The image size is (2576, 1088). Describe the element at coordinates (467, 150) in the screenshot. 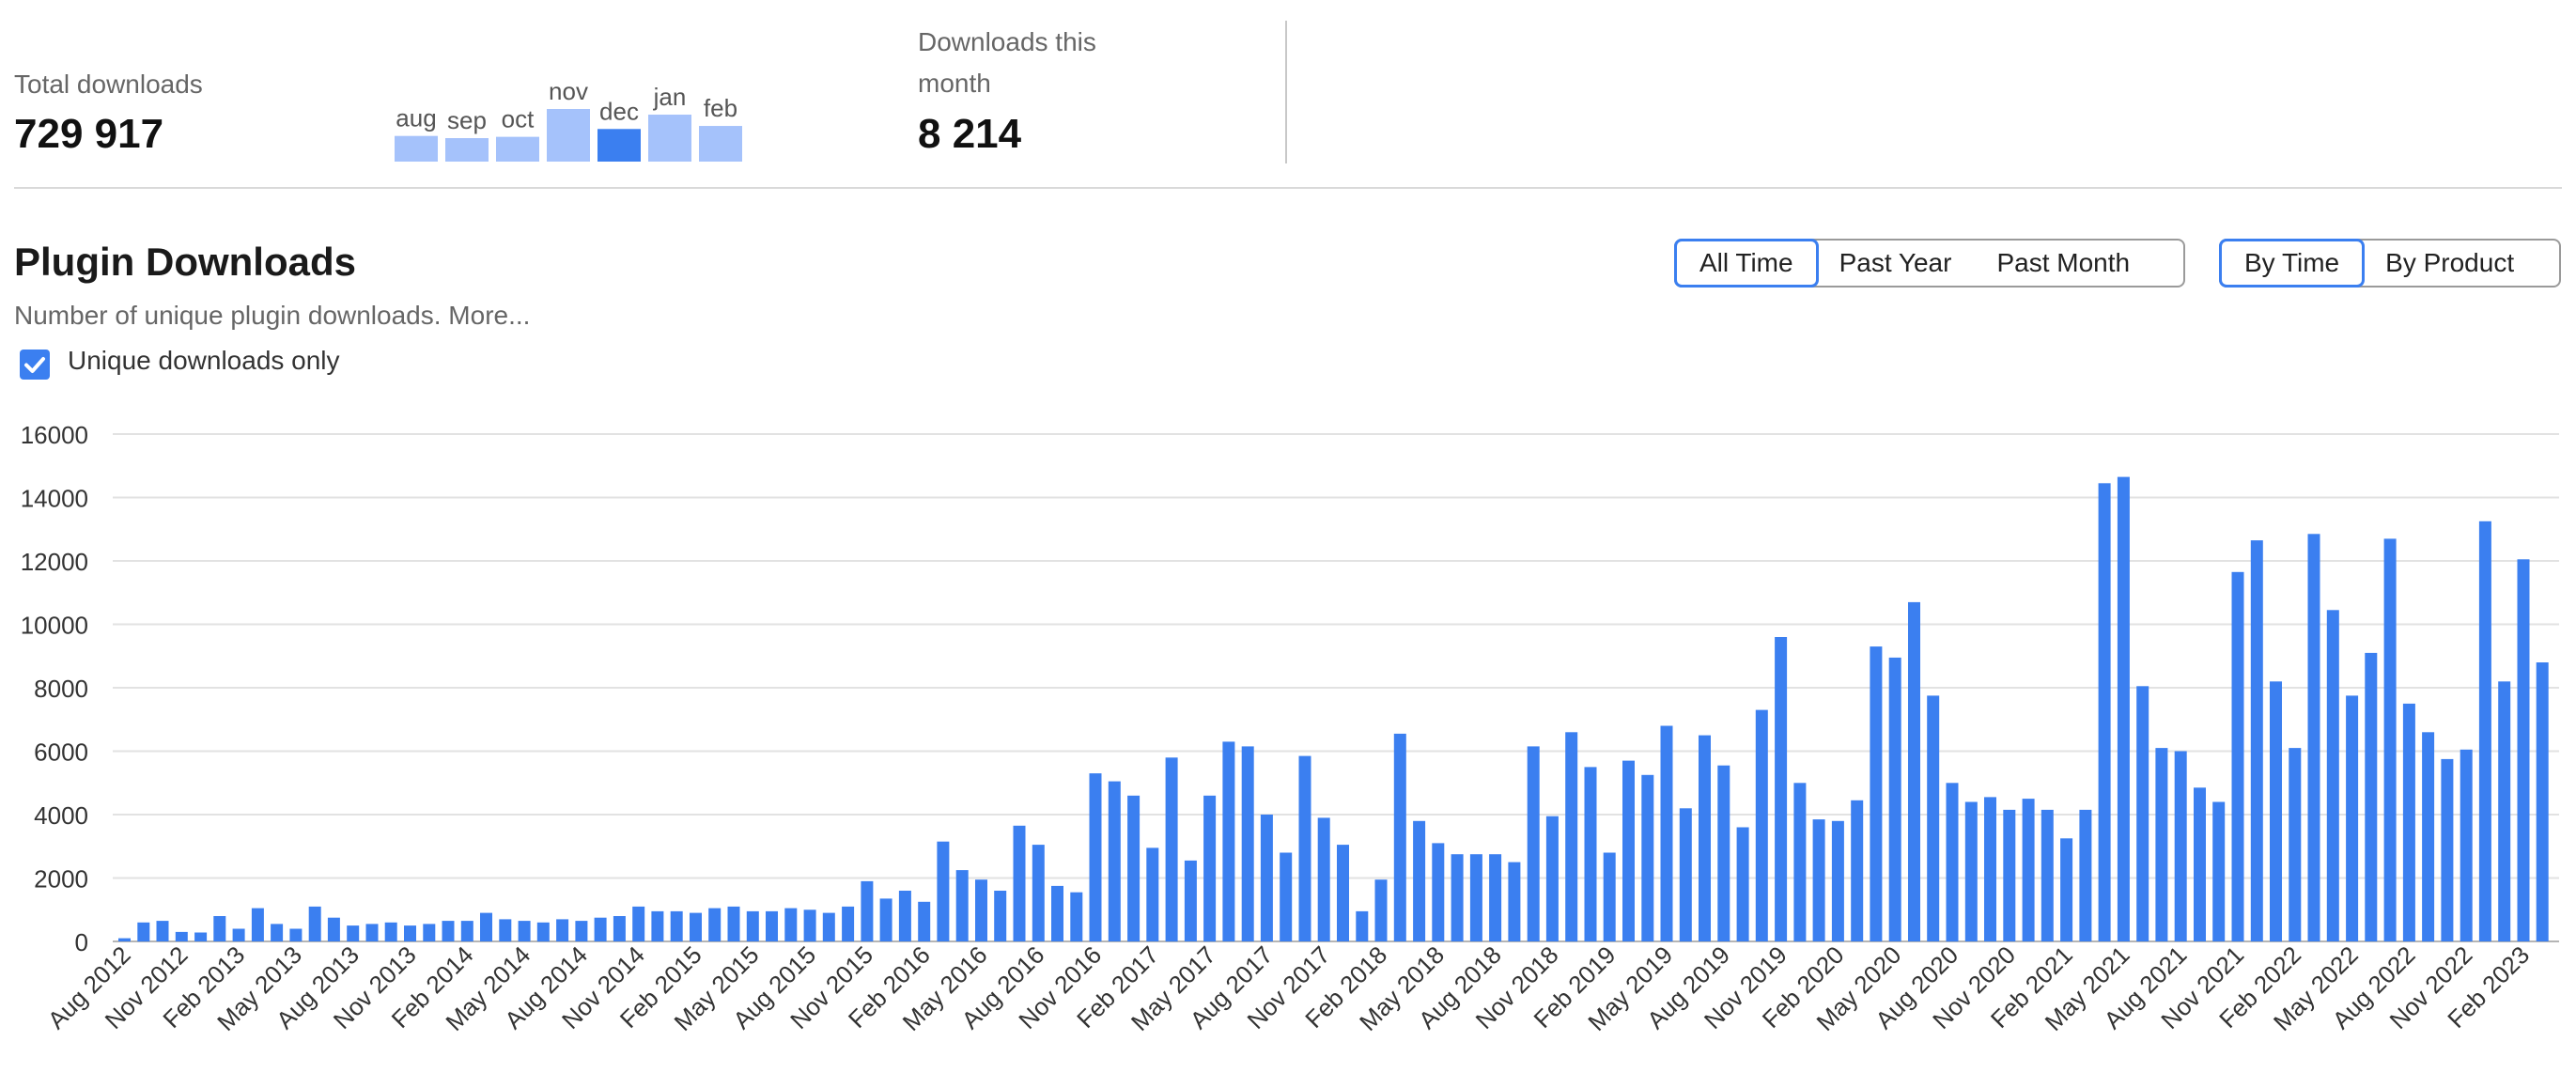

I see `mini-bar-sep` at that location.